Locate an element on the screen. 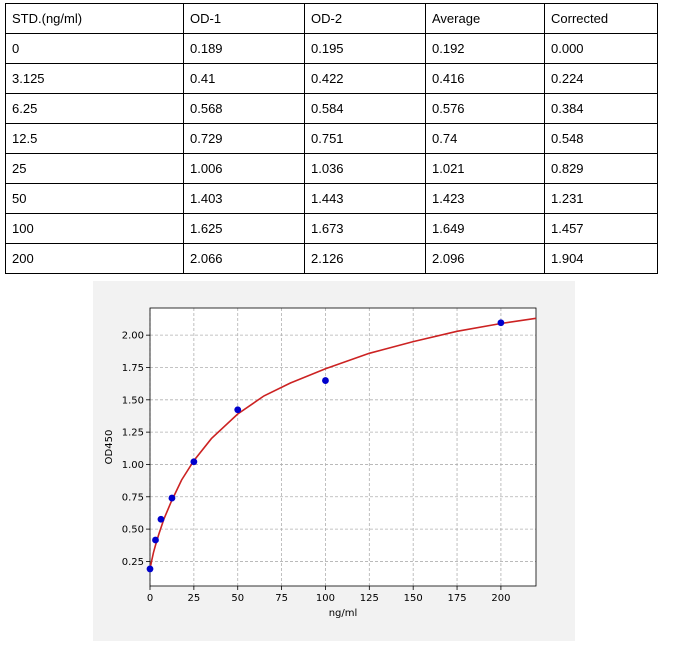 The height and width of the screenshot is (662, 673). cell-od2: 0.584 is located at coordinates (365, 108).